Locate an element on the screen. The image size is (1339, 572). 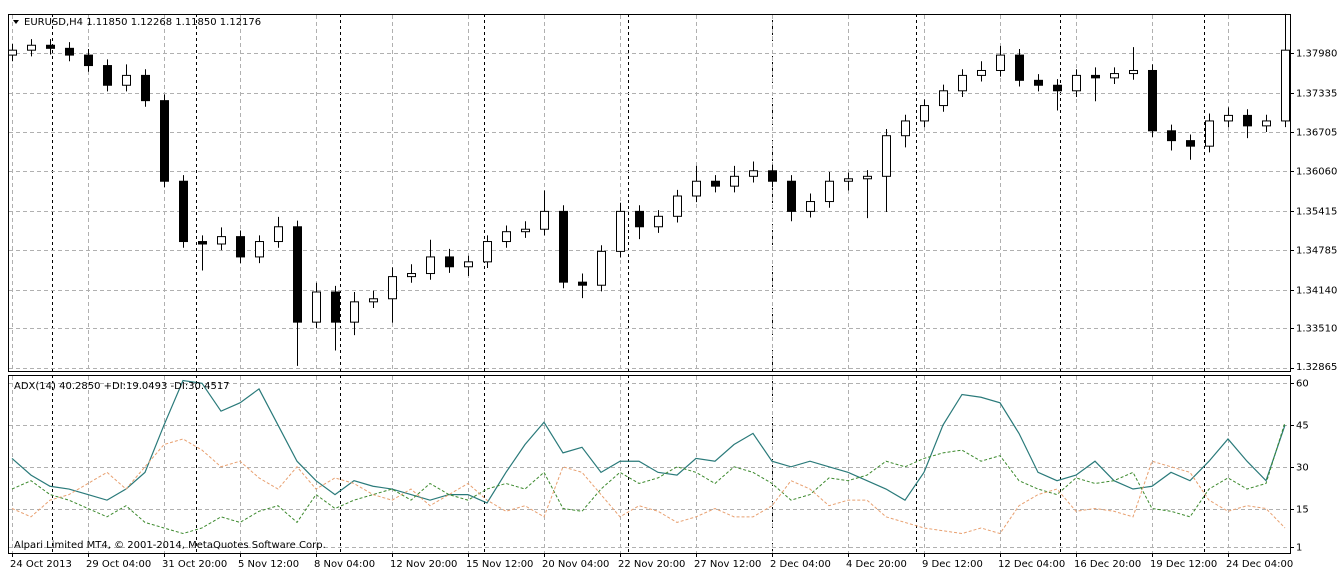
y-tick-label: 1.33510 is located at coordinates (1316, 329).